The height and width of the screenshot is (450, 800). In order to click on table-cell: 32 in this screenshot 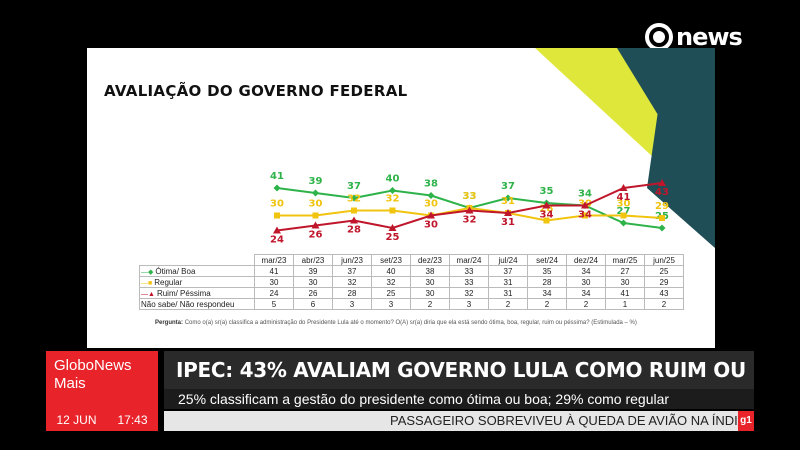, I will do `click(352, 282)`.